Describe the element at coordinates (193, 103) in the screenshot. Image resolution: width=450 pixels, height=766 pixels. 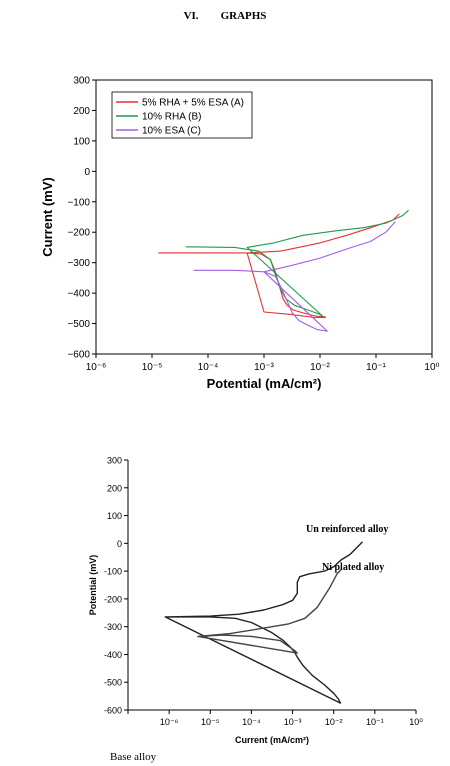
I see `legend-label: 5% RHA + 5% ESA (A)` at that location.